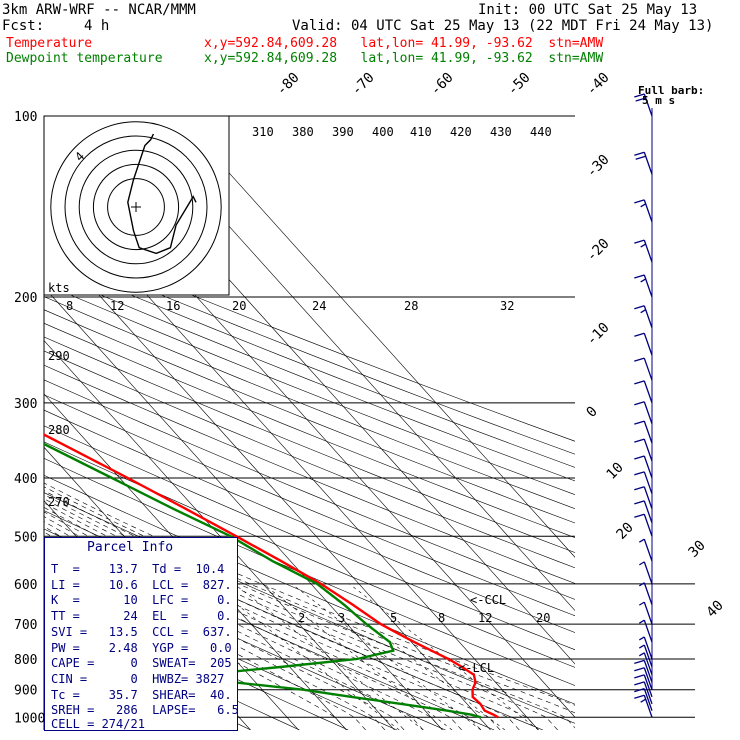 The width and height of the screenshot is (740, 740). What do you see at coordinates (25, 298) in the screenshot?
I see `pressure-tick-label: 200` at bounding box center [25, 298].